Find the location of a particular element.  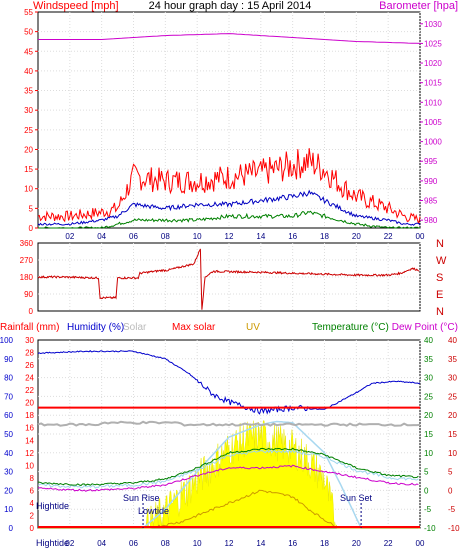

humidity-tick-label: 60 is located at coordinates (8, 415).